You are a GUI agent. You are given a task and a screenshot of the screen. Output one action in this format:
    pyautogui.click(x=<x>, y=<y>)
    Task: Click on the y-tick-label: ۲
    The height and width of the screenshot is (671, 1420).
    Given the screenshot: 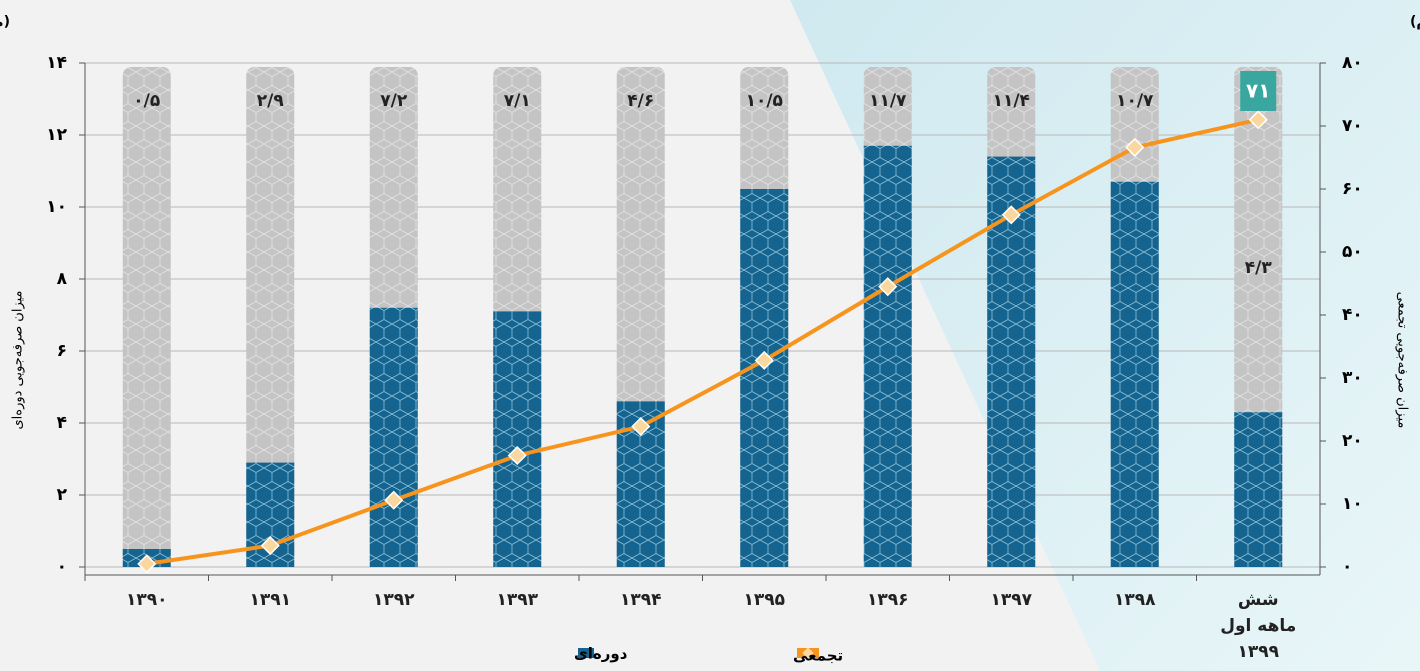 What is the action you would take?
    pyautogui.click(x=62, y=495)
    